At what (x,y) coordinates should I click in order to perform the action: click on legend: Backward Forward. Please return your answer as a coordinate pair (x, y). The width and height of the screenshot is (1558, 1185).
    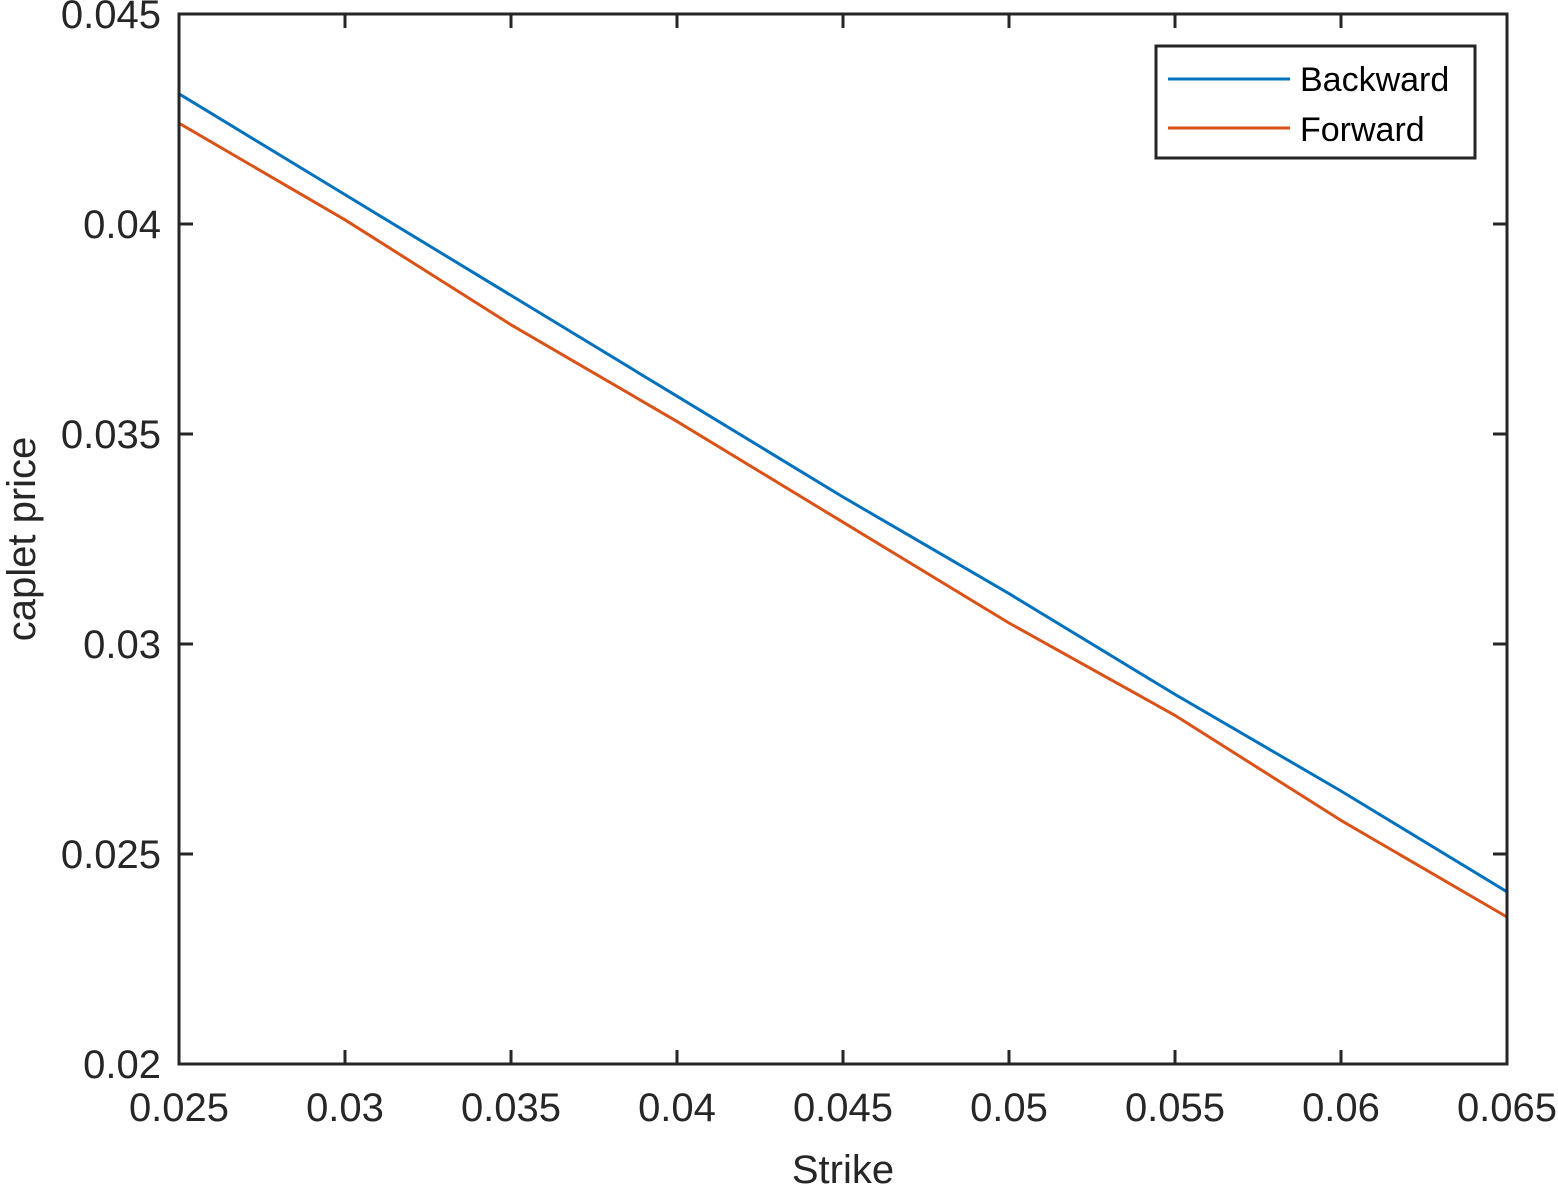
    Looking at the image, I should click on (1315, 102).